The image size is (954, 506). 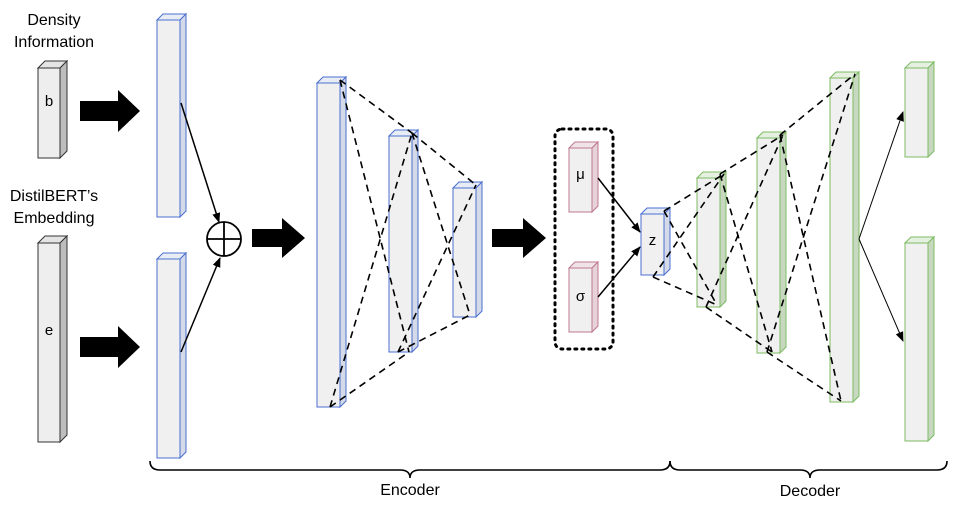 I want to click on mu-block, so click(x=583, y=177).